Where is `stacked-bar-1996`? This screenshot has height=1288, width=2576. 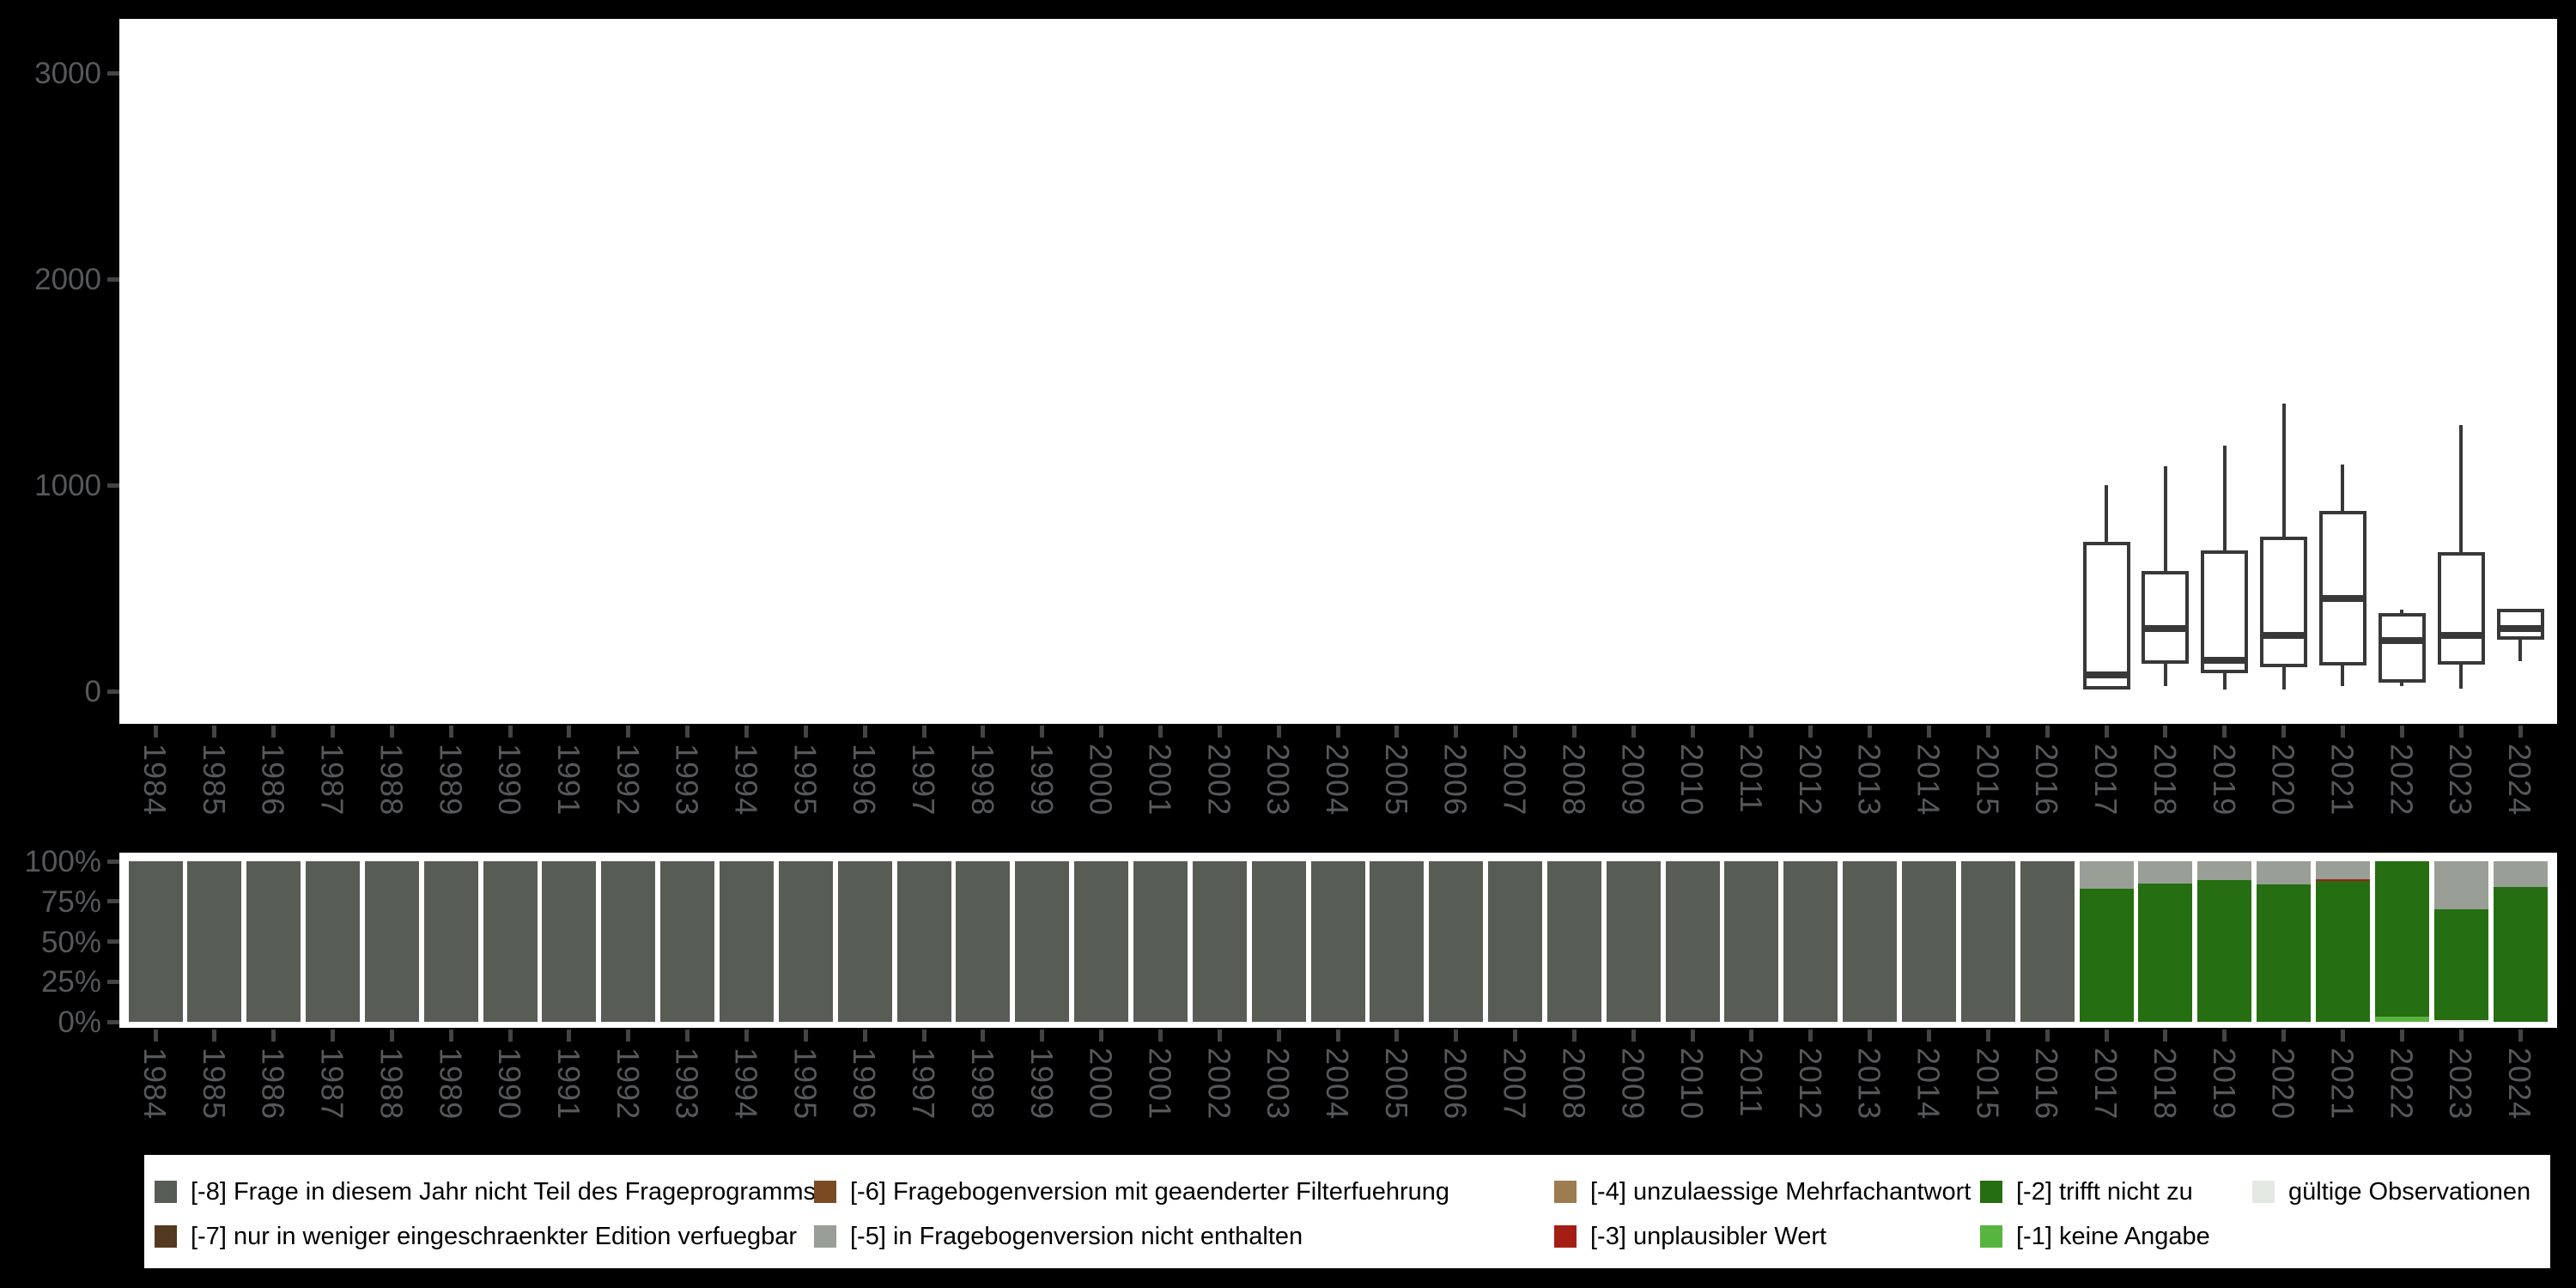
stacked-bar-1996 is located at coordinates (865, 941).